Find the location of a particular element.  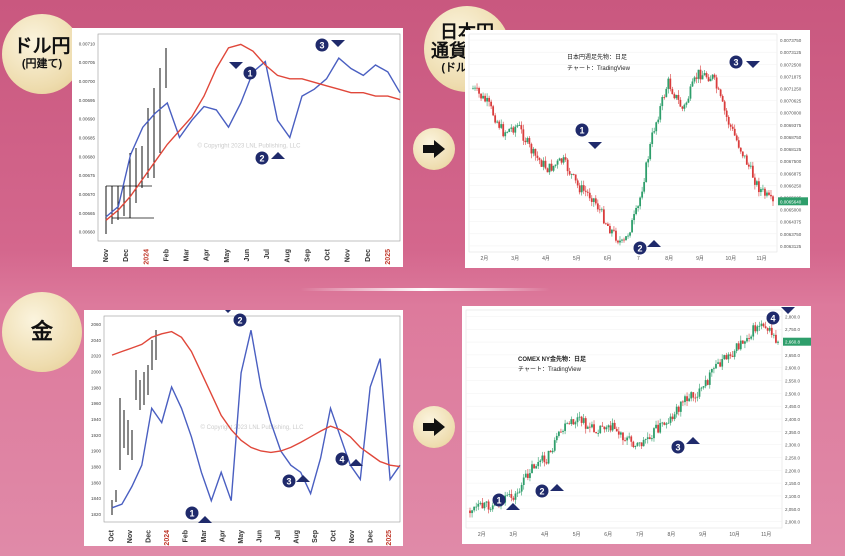

x-tick-label: 7 is located at coordinates (638, 259).